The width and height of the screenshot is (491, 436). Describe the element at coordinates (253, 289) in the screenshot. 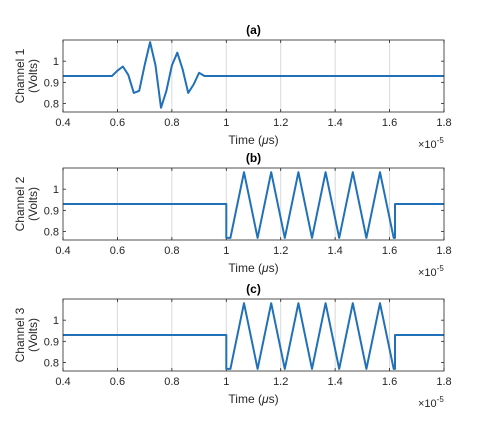

I see `chart-title: (c)` at that location.